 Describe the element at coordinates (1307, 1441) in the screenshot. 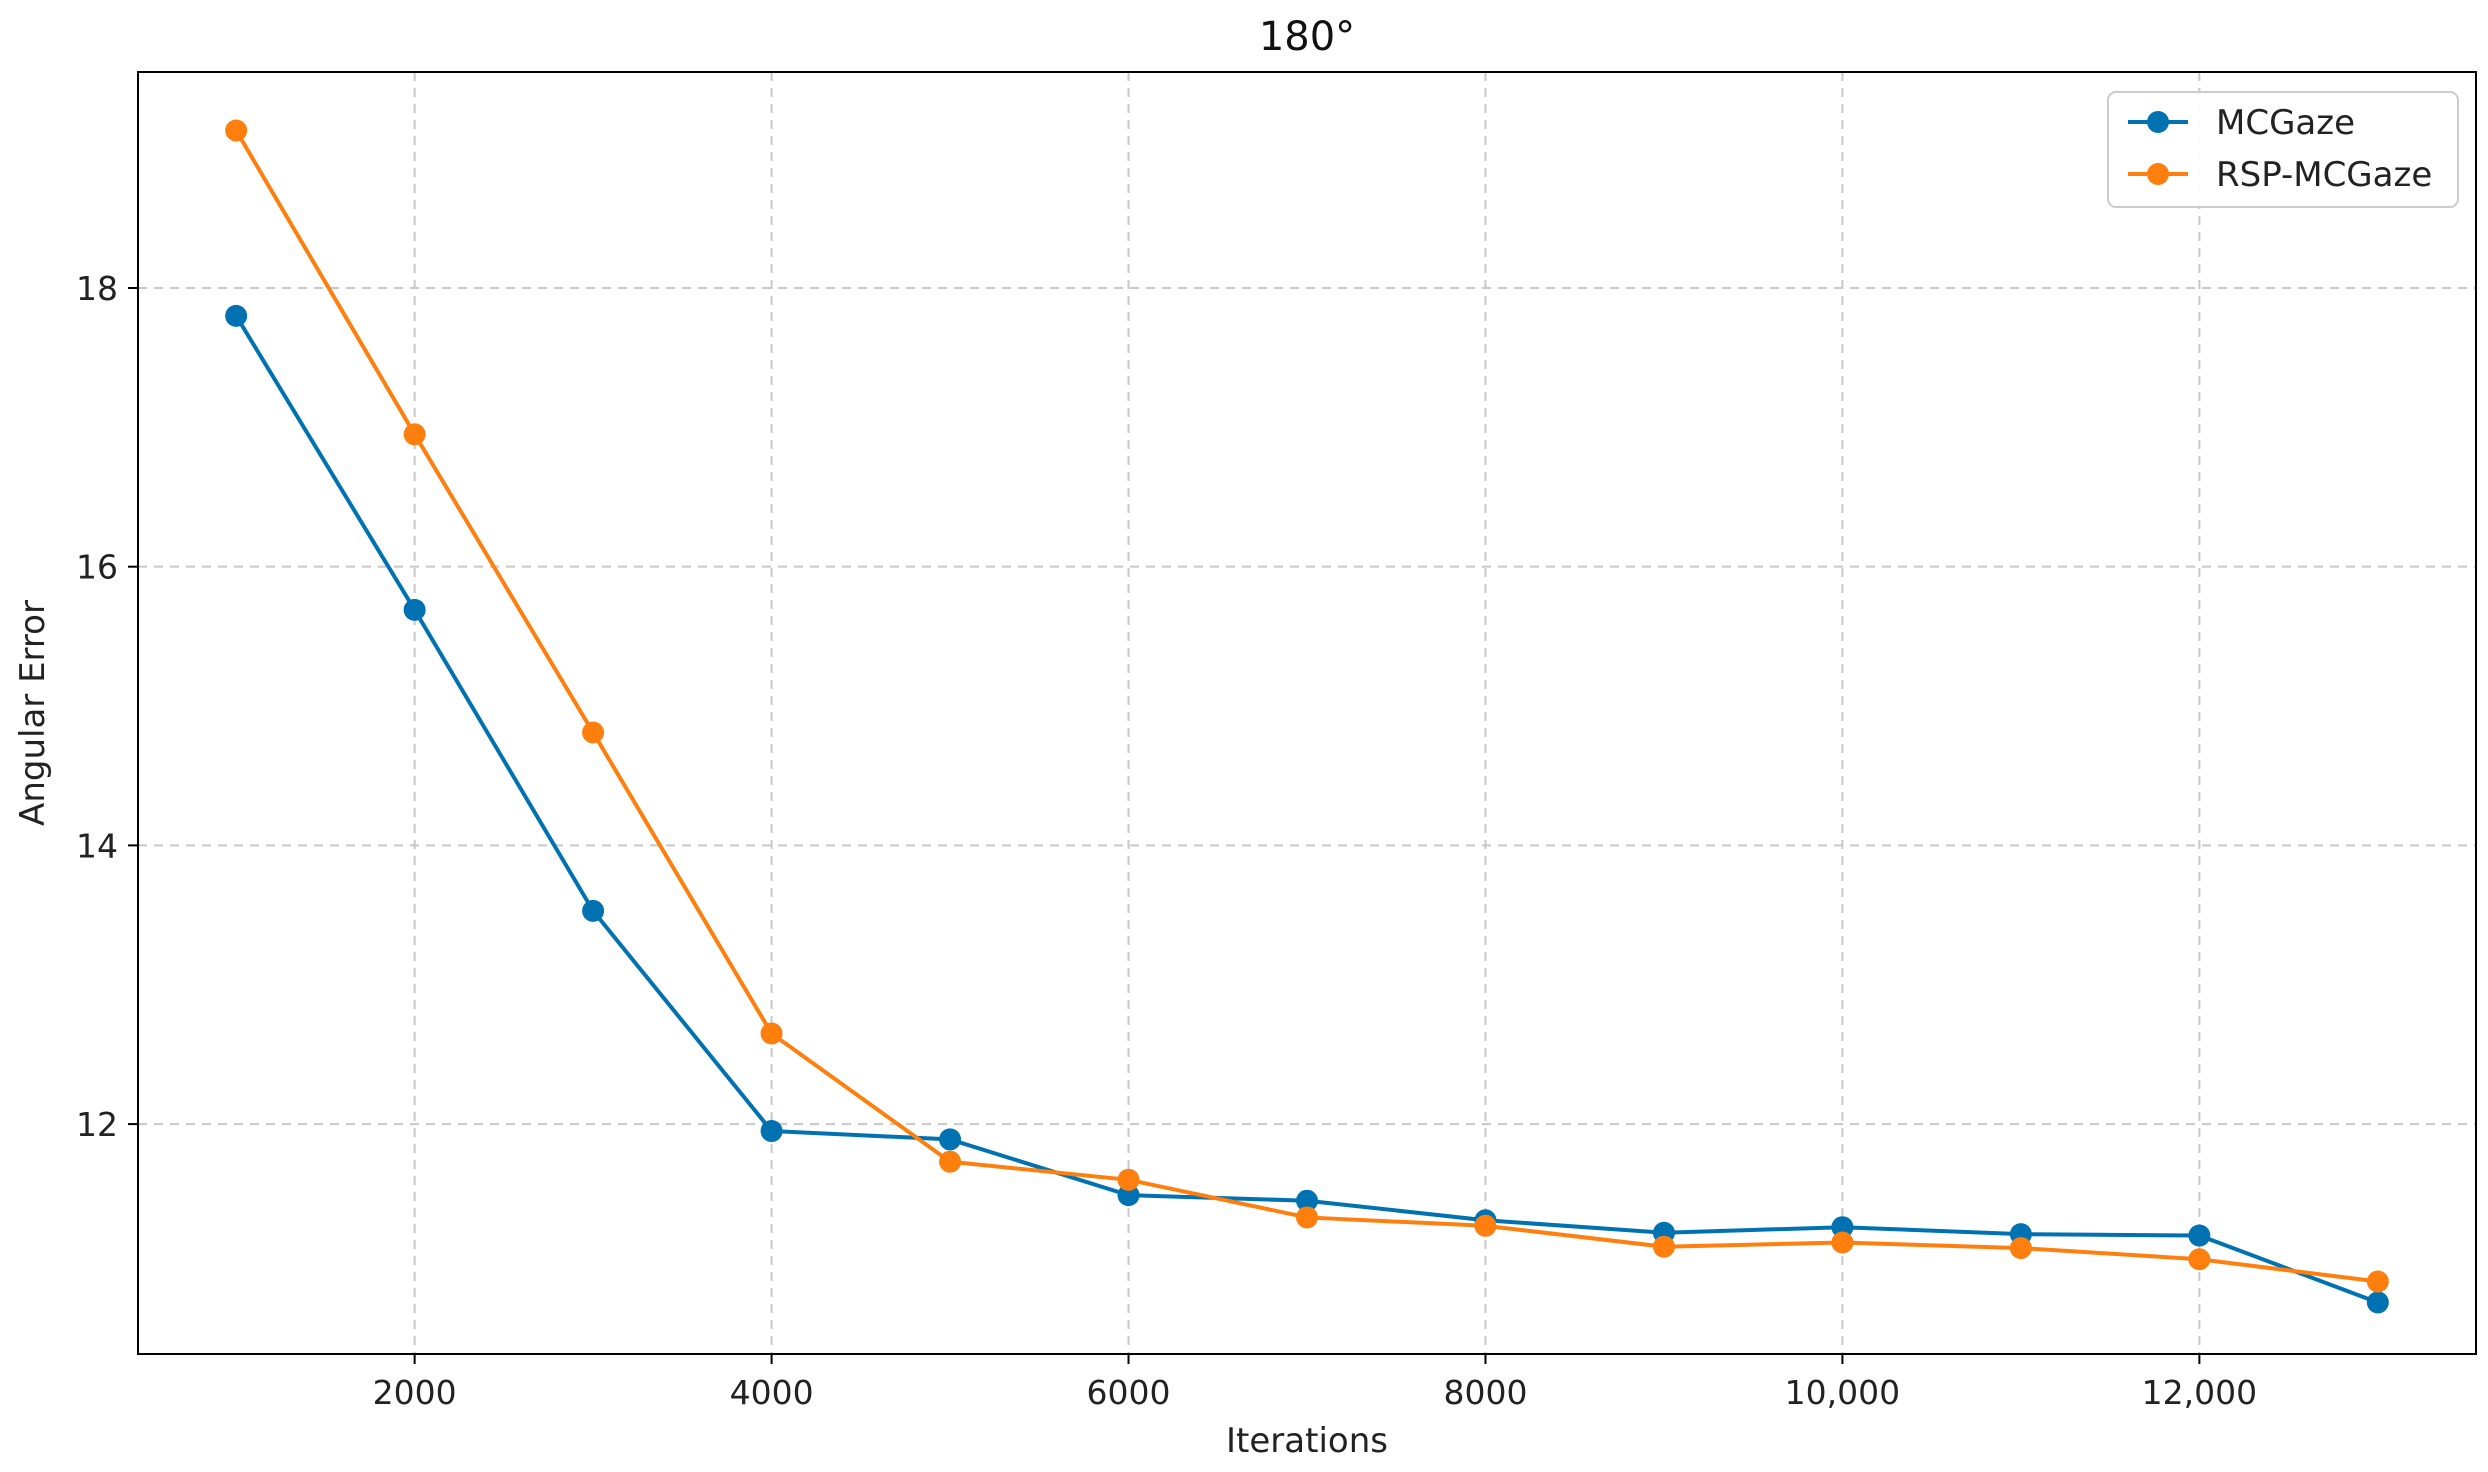

I see `x-axis-label: Iterations` at that location.